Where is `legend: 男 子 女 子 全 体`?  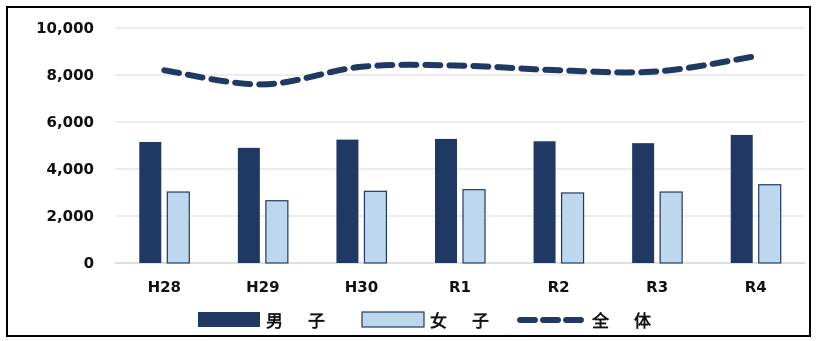
legend: 男 子 女 子 全 体 is located at coordinates (426, 321).